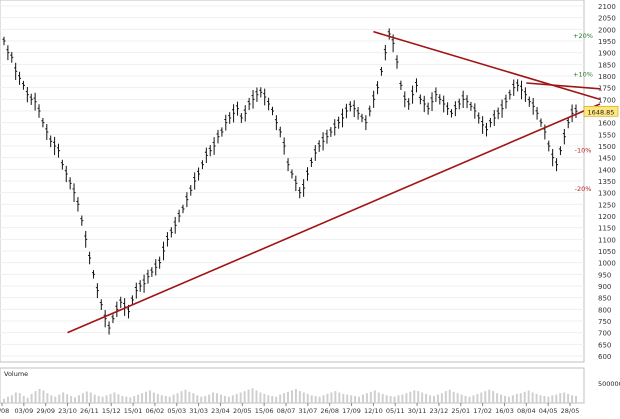 This screenshot has width=620, height=419. Describe the element at coordinates (220, 411) in the screenshot. I see `x-tick-label: 23/04` at that location.